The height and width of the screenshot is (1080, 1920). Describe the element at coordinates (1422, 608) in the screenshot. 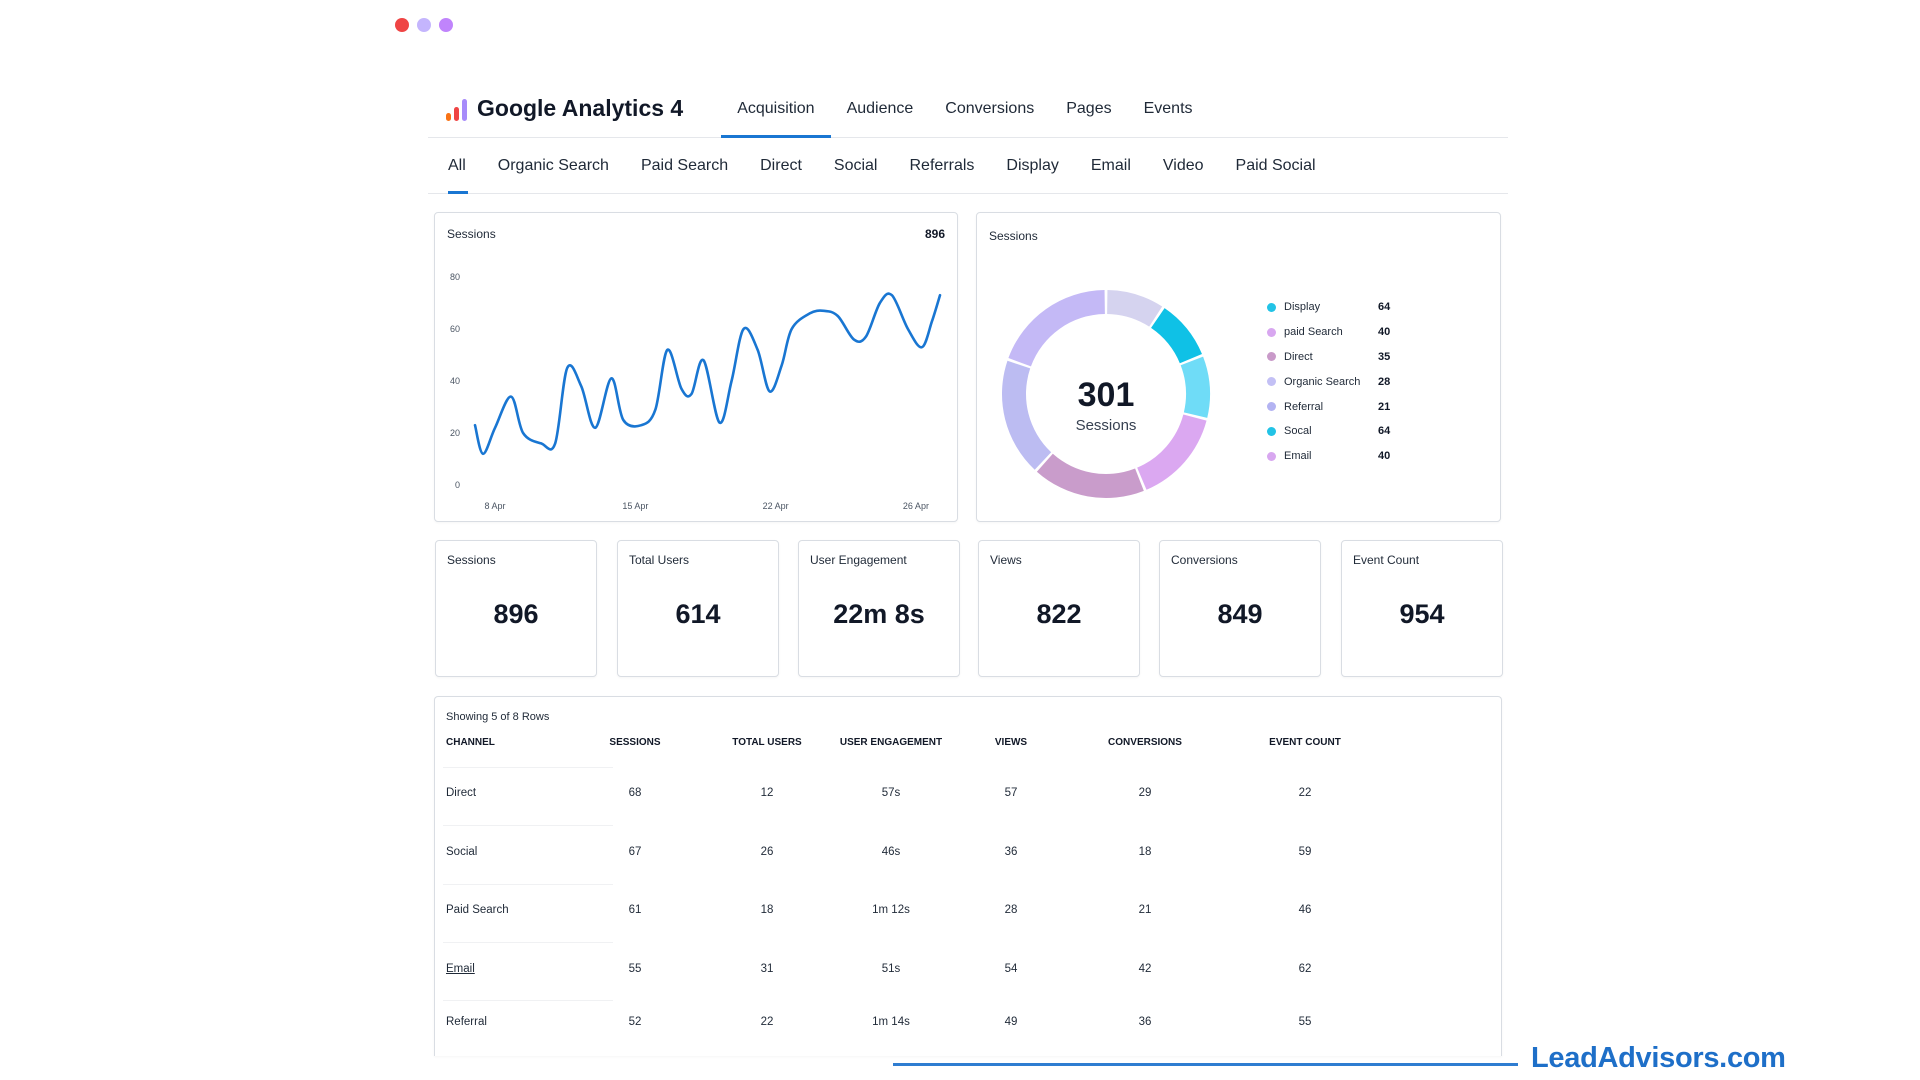

I see `kpi-event-count: Event Count 954` at that location.